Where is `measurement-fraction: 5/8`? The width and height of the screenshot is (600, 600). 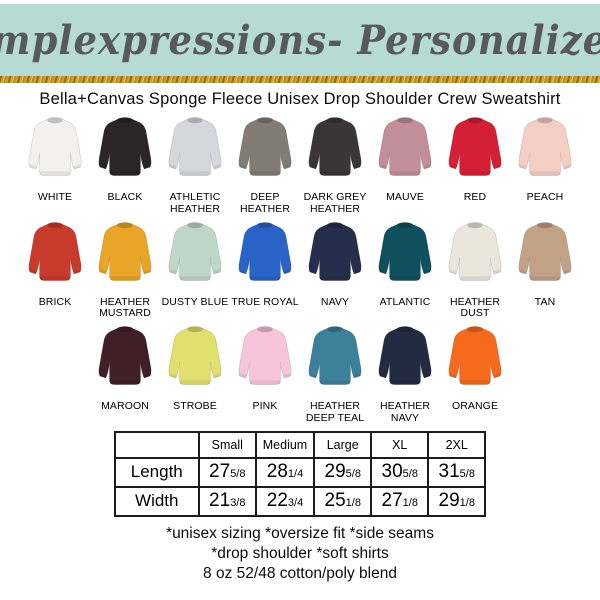
measurement-fraction: 5/8 is located at coordinates (467, 474).